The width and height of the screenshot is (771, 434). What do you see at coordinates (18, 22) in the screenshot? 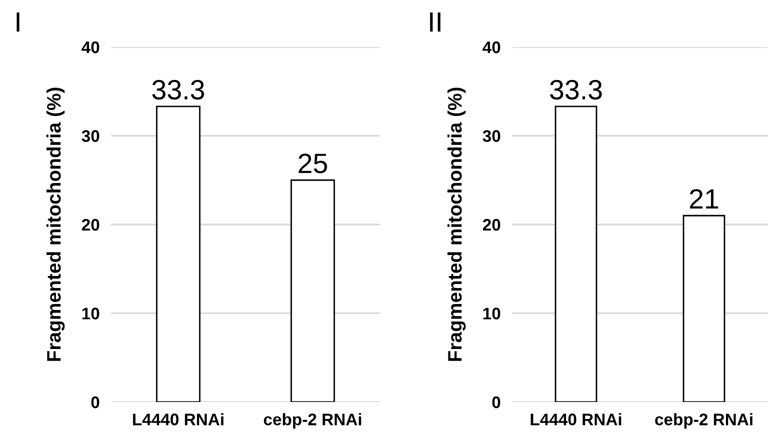
I see `chart-title: I` at bounding box center [18, 22].